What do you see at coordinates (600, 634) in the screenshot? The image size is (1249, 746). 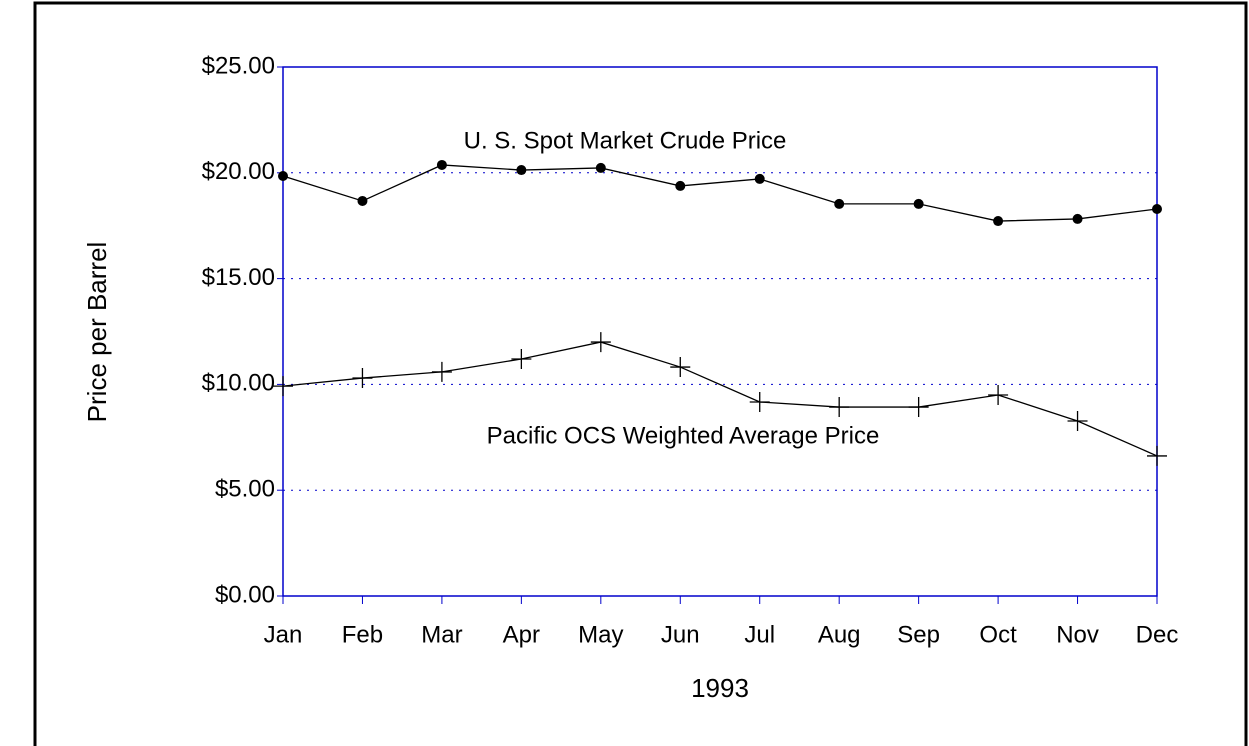 I see `x-tick-label: May` at bounding box center [600, 634].